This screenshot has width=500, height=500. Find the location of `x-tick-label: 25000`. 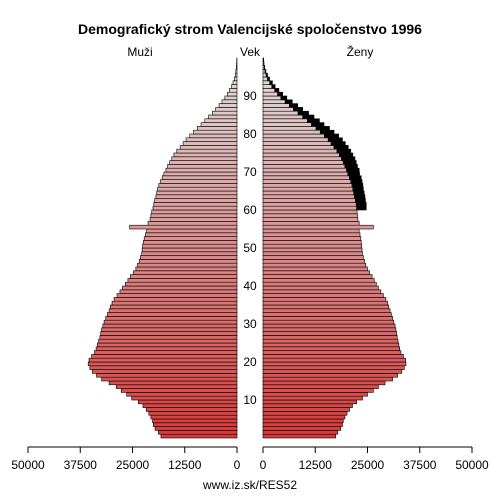

x-tick-label: 25000 is located at coordinates (368, 465).